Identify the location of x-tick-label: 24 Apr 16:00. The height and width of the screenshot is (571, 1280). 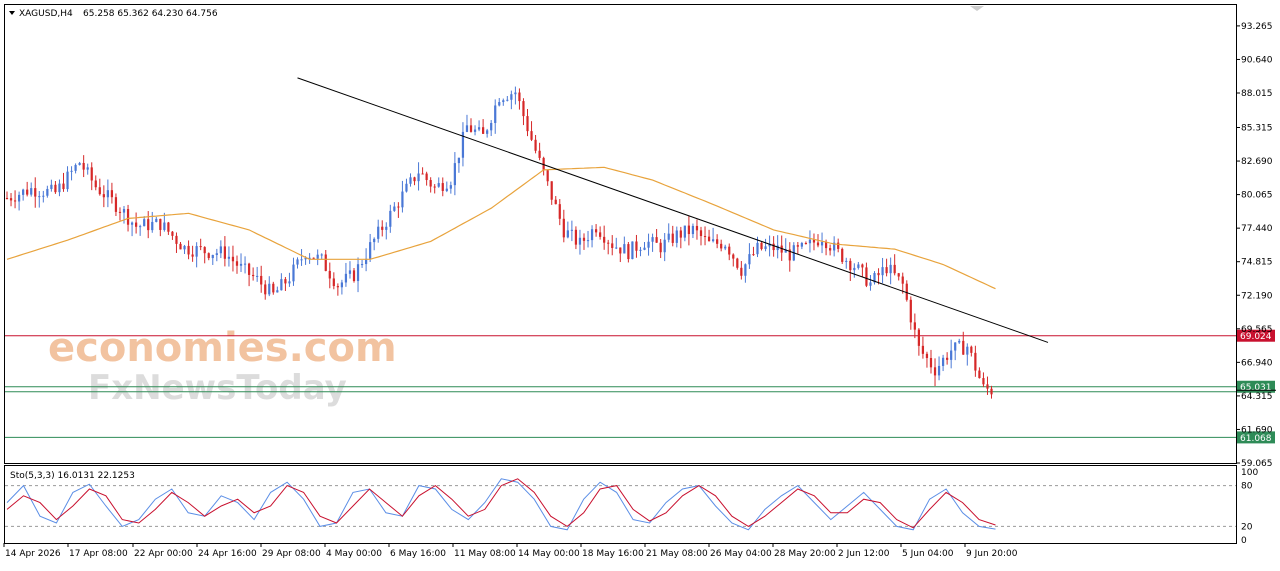
(227, 554).